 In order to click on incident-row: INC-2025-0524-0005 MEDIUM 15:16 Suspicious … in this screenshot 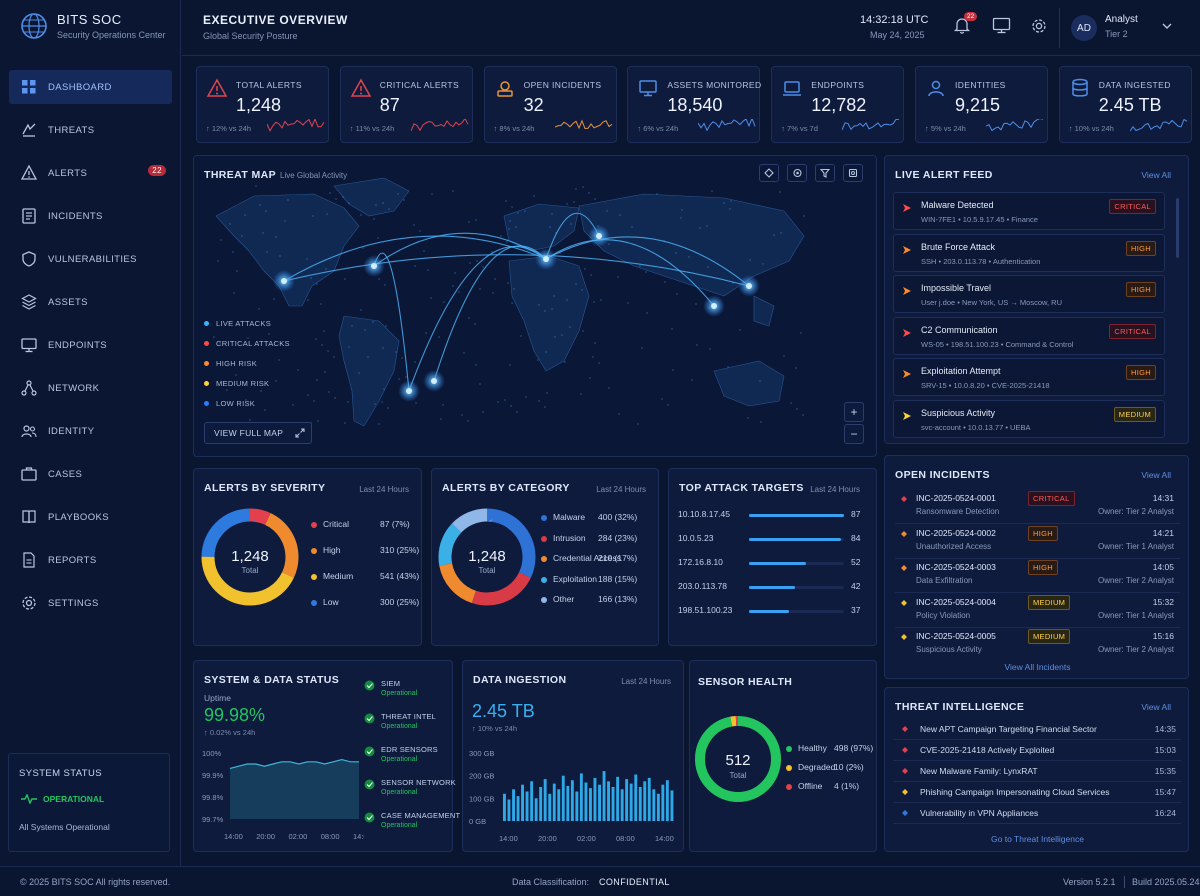, I will do `click(1037, 645)`.